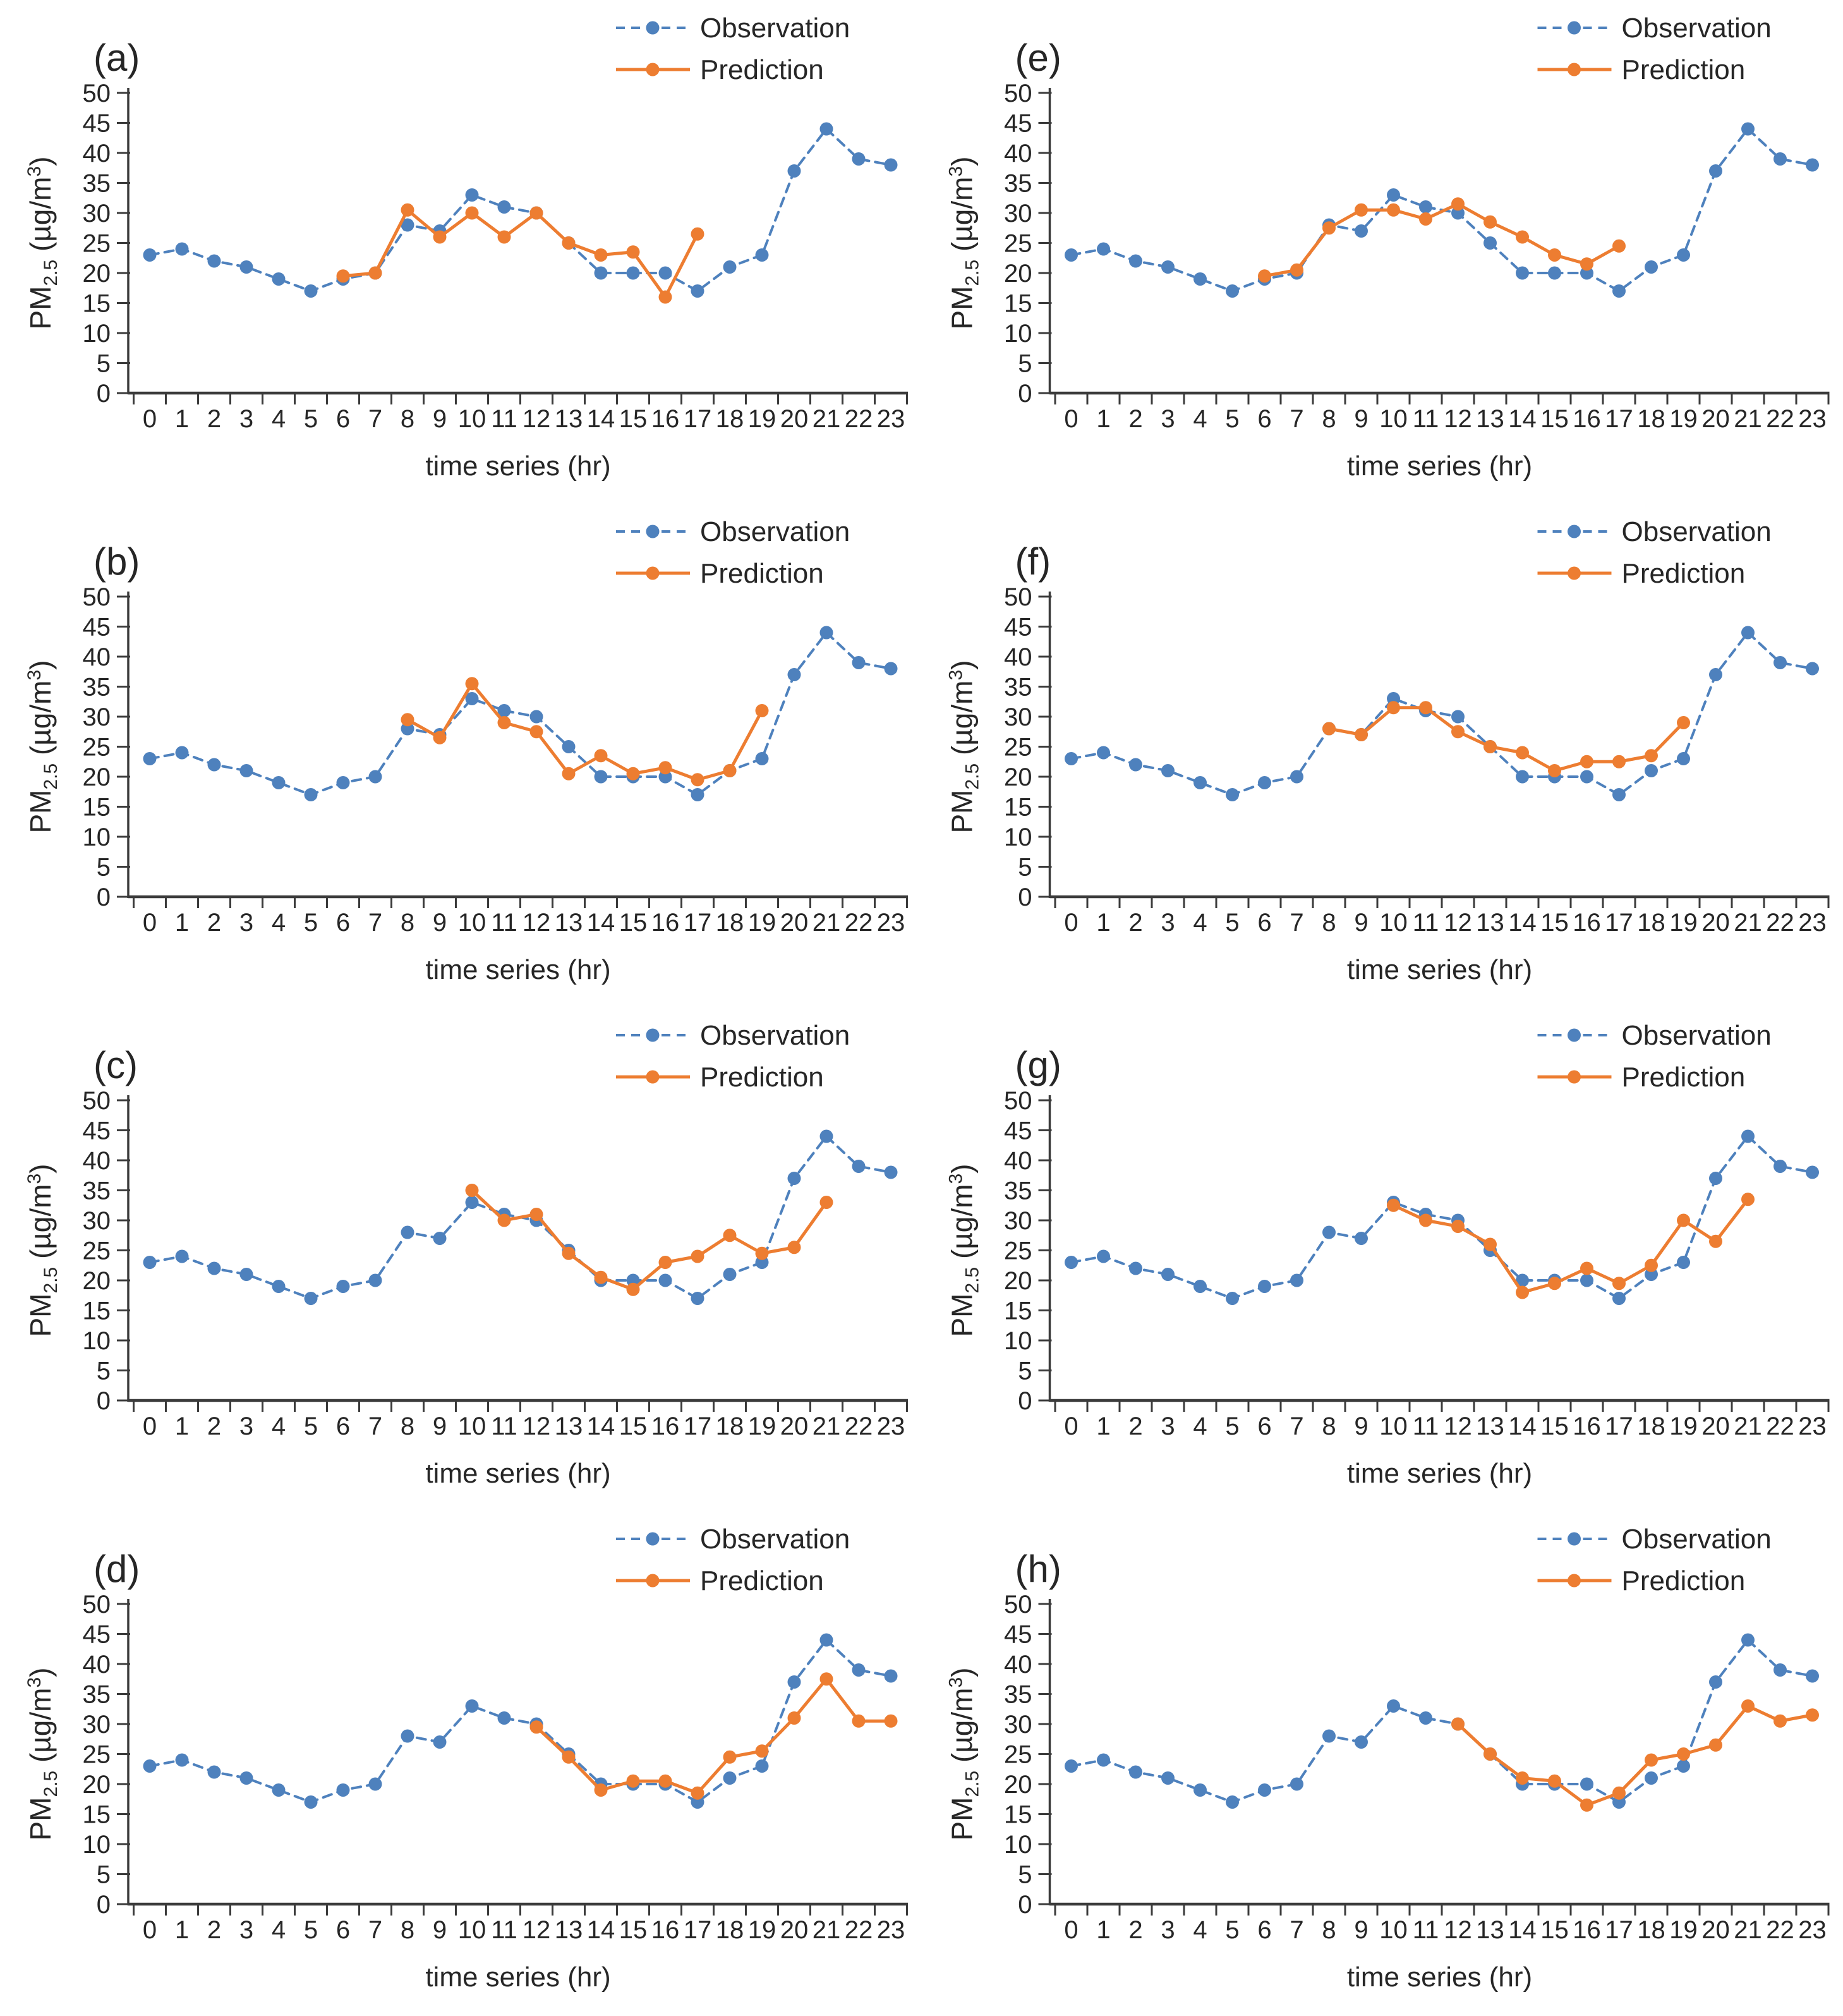 The image size is (1843, 2016). I want to click on x-tick-label: 6, so click(343, 419).